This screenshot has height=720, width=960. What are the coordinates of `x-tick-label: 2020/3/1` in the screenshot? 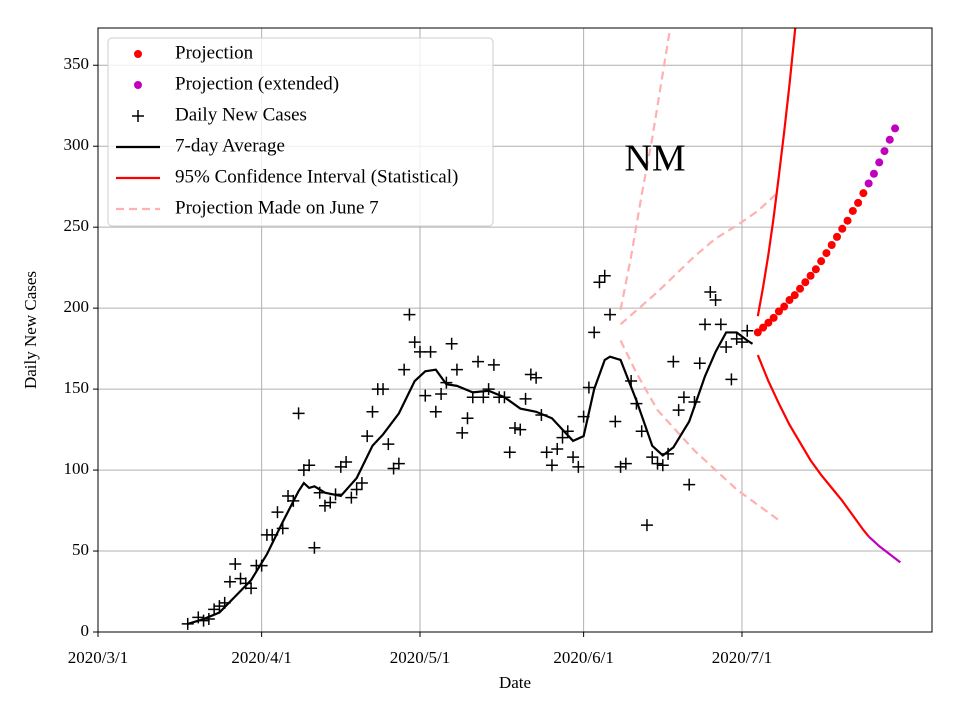 It's located at (98, 657).